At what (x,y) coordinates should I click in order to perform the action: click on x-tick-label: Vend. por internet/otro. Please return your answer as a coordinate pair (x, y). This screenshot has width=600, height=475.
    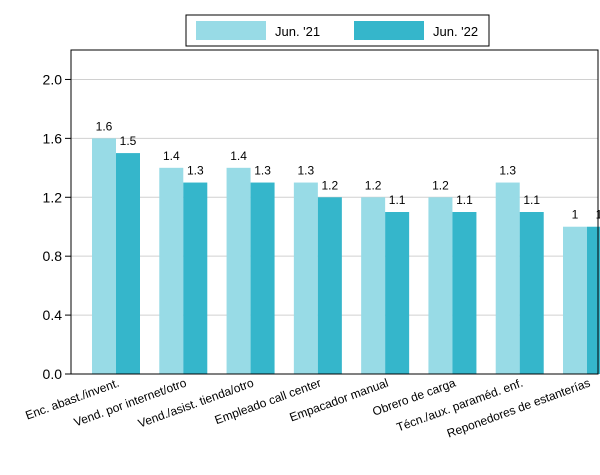
    Looking at the image, I should click on (130, 403).